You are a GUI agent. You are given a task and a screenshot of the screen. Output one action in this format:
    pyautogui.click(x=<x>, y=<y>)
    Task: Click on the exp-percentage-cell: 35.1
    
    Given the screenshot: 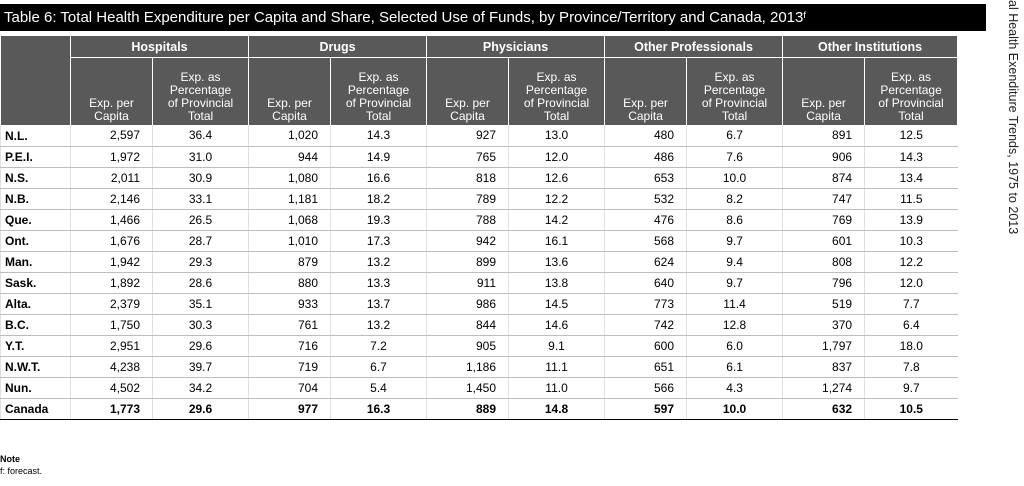 What is the action you would take?
    pyautogui.click(x=200, y=304)
    